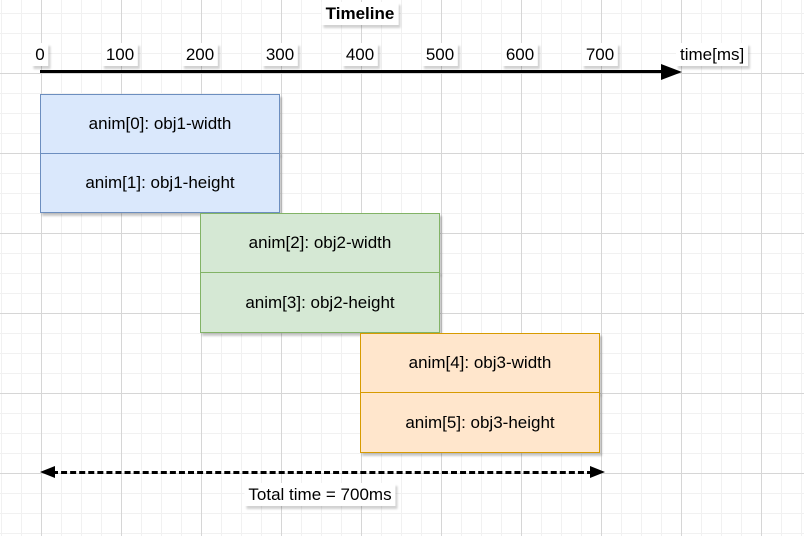 This screenshot has height=536, width=804. What do you see at coordinates (712, 54) in the screenshot?
I see `axis-unit-label: time[ms]` at bounding box center [712, 54].